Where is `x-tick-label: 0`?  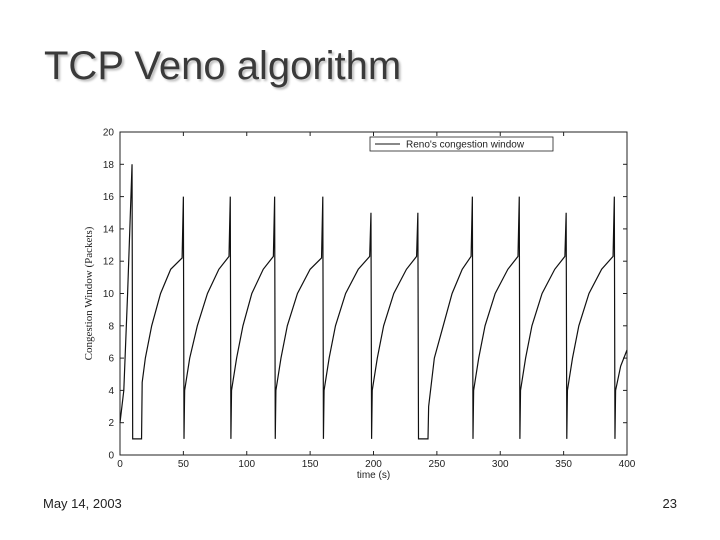
x-tick-label: 0 is located at coordinates (120, 464).